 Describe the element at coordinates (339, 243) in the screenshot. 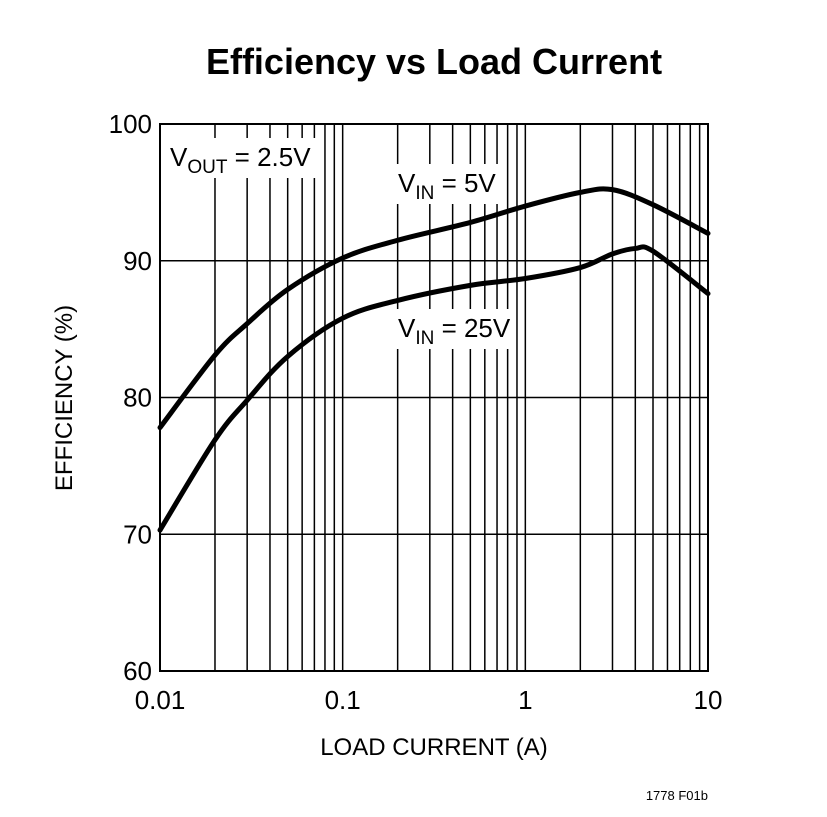

I see `annotations: VOUT = 2.5V VIN = 5V VIN = 25V` at that location.